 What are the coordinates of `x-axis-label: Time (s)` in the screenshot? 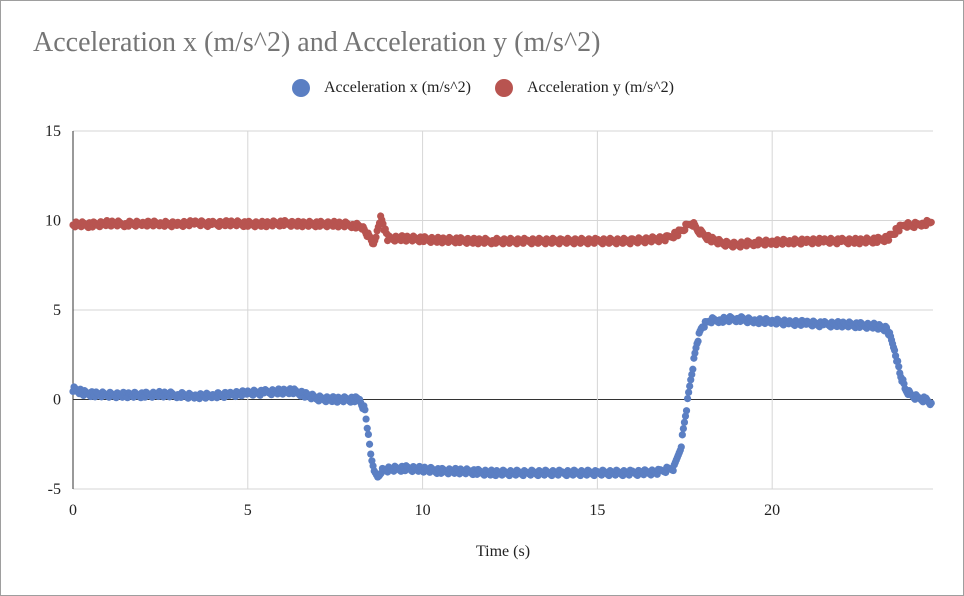 It's located at (503, 551).